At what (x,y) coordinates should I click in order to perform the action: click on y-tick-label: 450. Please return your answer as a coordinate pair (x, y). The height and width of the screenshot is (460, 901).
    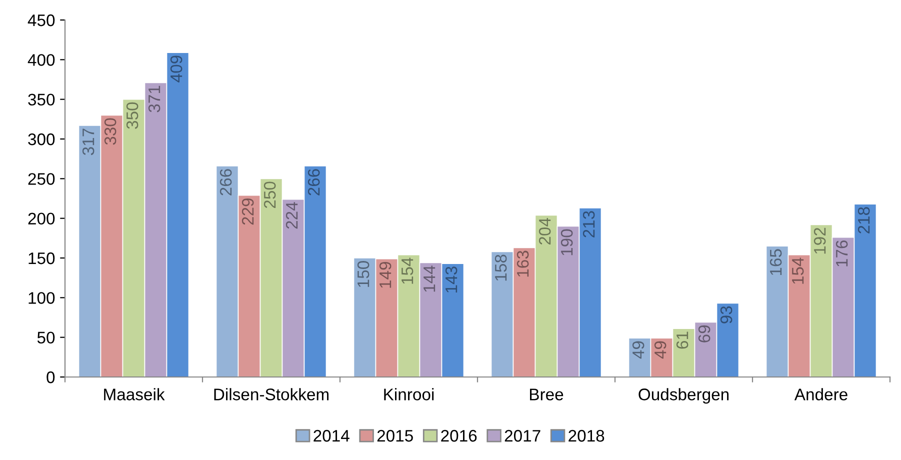
    Looking at the image, I should click on (41, 20).